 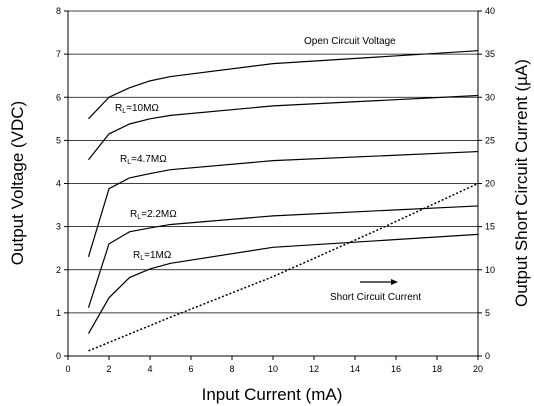 I want to click on x-tick-label: 4, so click(x=149, y=369).